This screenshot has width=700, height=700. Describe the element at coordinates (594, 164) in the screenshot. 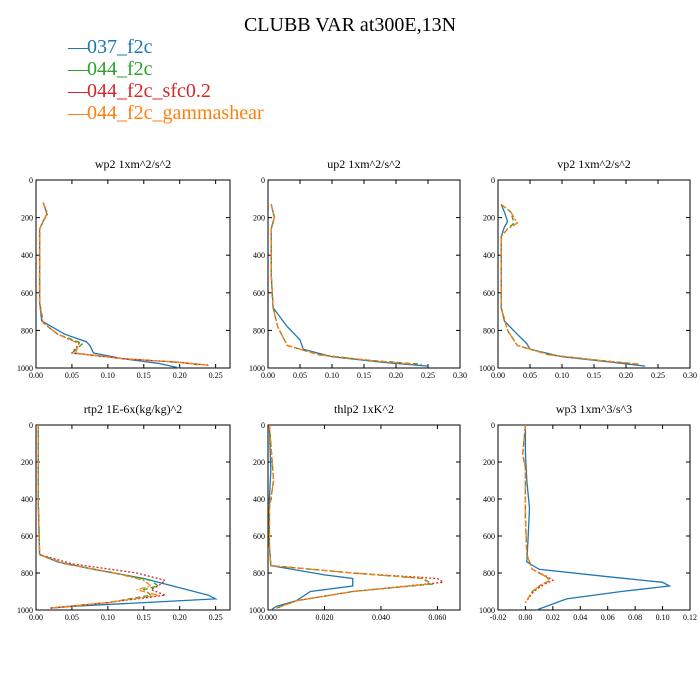

I see `panel-title: vp2 1xm^2/s^2` at that location.